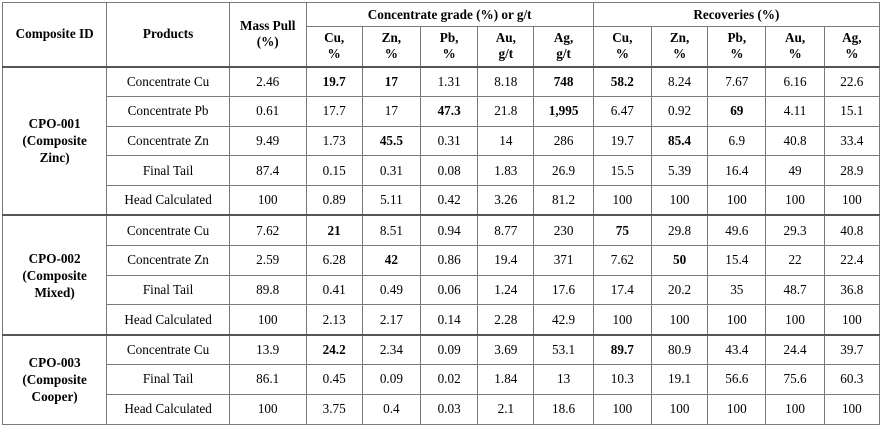  I want to click on header-grade-group: Concentrate grade (%) or g/t, so click(449, 14).